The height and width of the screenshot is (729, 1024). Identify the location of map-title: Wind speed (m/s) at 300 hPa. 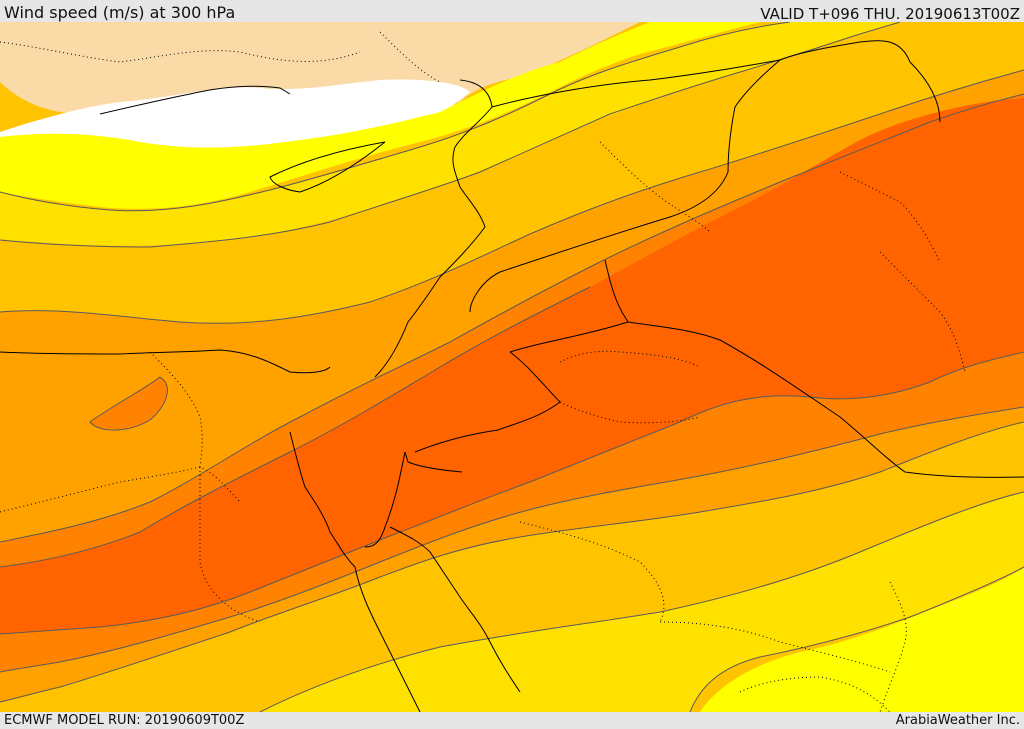
(120, 12).